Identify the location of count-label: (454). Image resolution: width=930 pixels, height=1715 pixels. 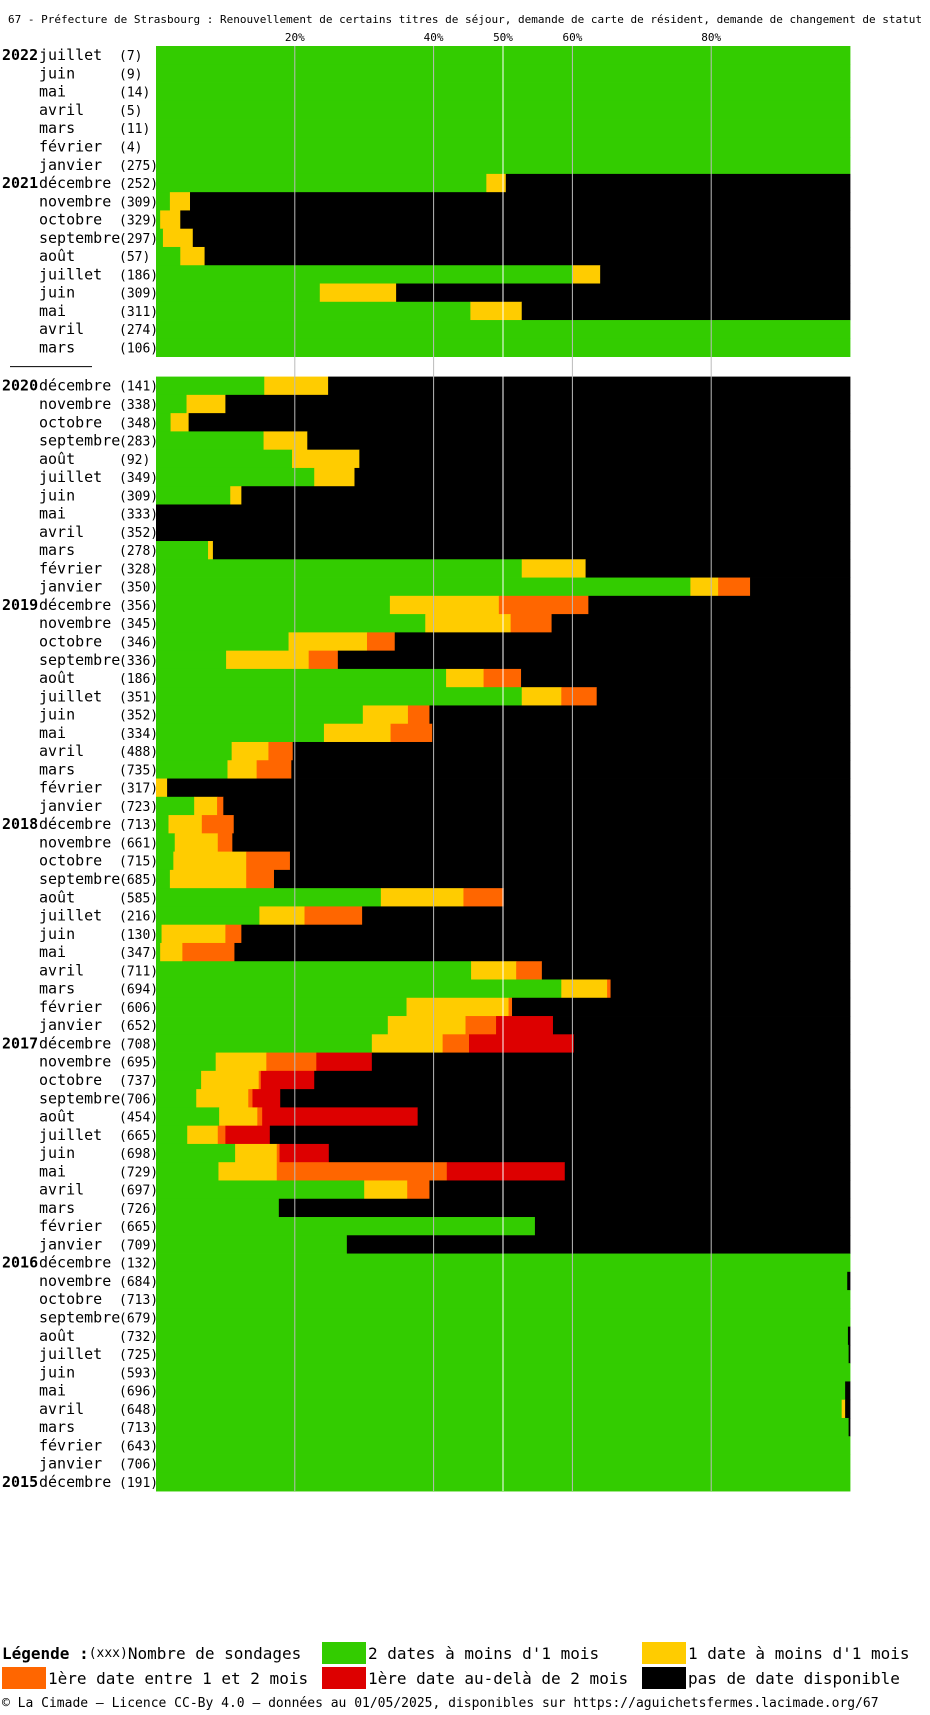
(138, 1118).